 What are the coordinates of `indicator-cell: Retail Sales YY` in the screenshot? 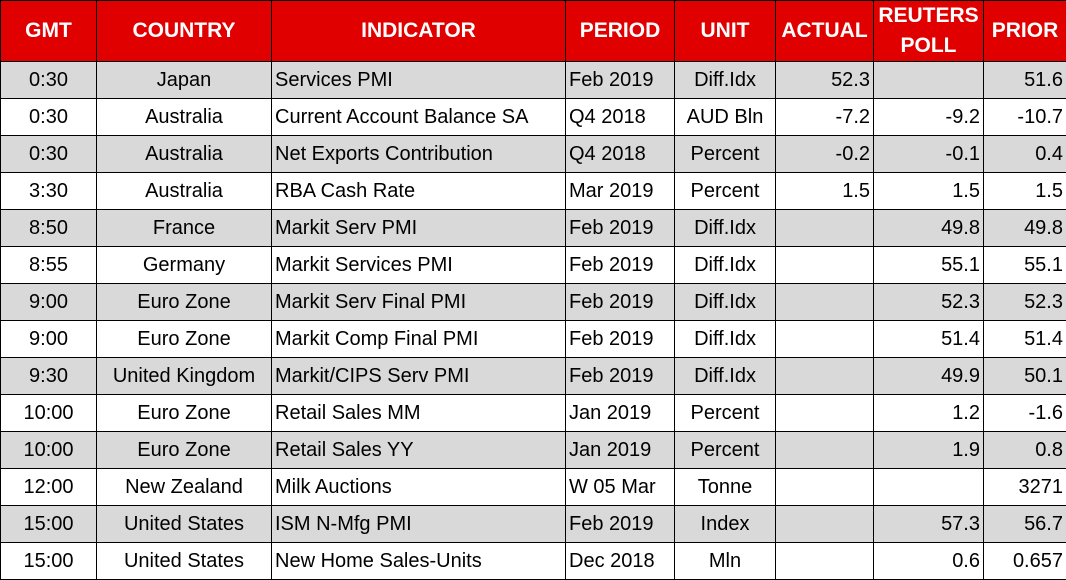 It's located at (418, 450).